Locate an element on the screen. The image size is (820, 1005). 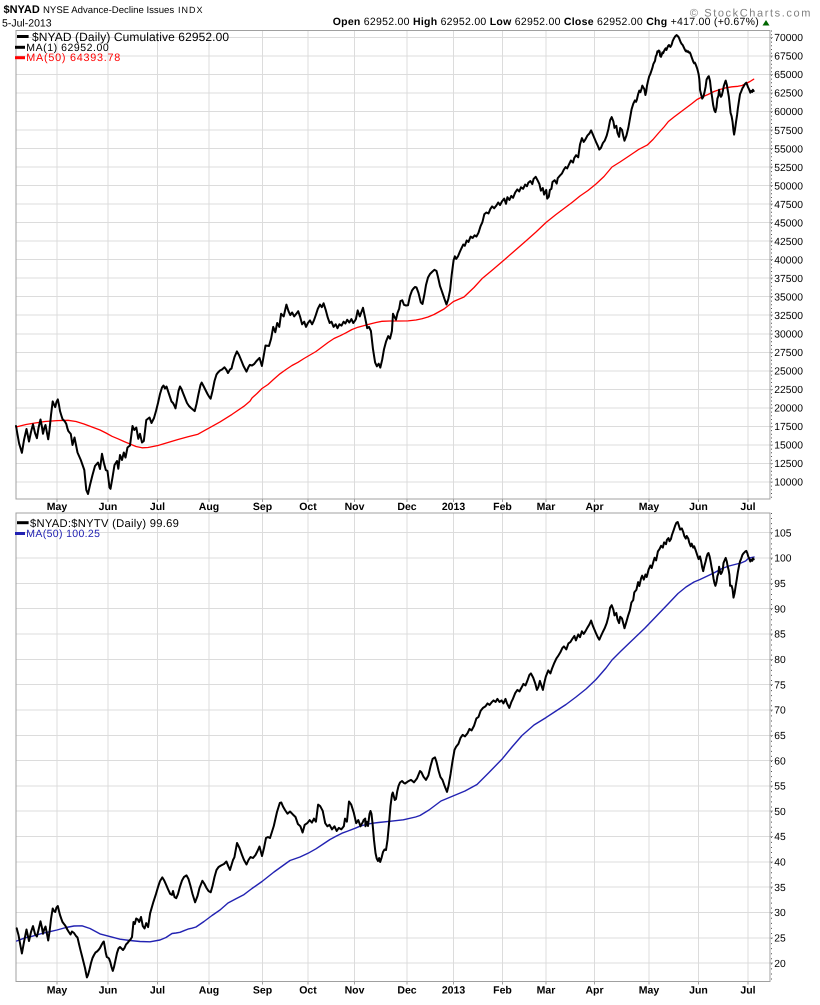
svg-text: 95 is located at coordinates (780, 584).